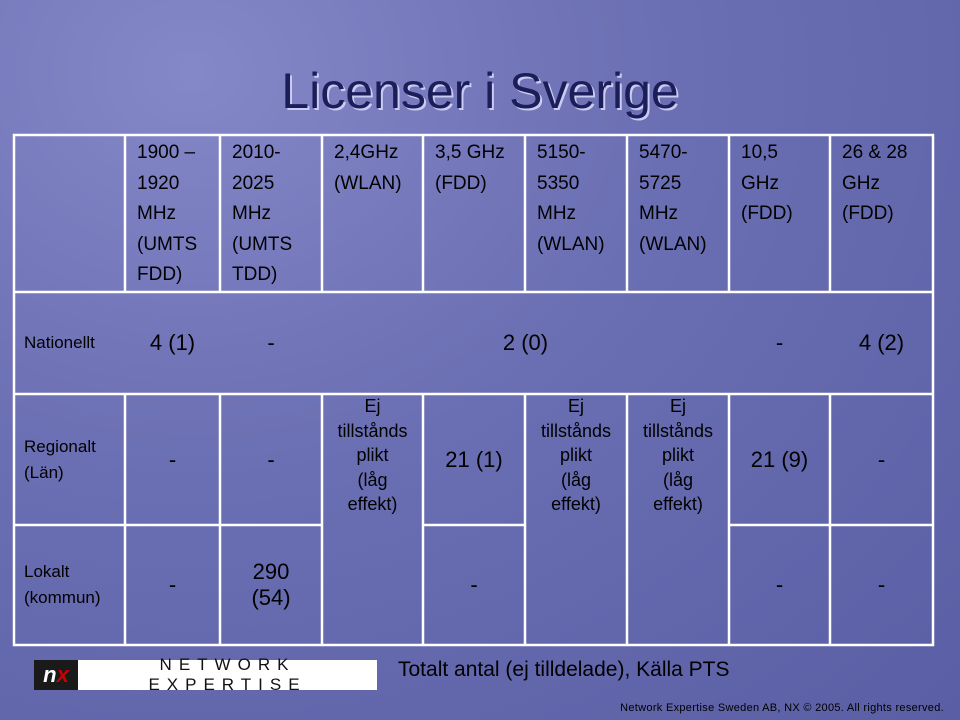 Image resolution: width=960 pixels, height=720 pixels. Describe the element at coordinates (767, 183) in the screenshot. I see `column-header: 10,5 GHz (FDD)` at that location.